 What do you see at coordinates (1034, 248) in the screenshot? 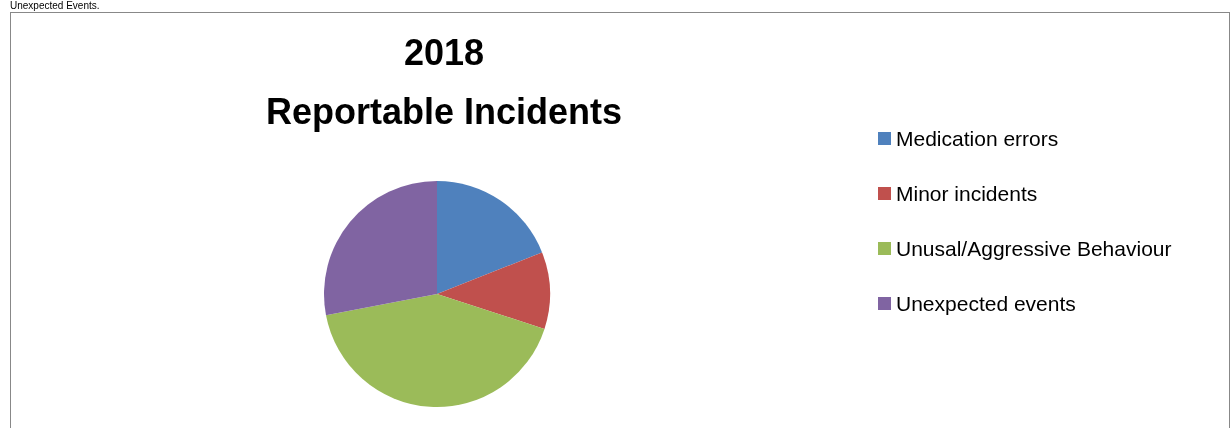
I see `legend-label: Unusal/Aggressive Behaviour` at bounding box center [1034, 248].